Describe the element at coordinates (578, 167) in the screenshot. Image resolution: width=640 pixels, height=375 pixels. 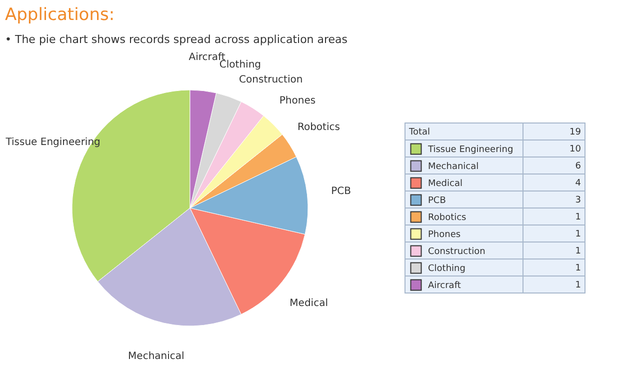
I see `data-label: 6` at that location.